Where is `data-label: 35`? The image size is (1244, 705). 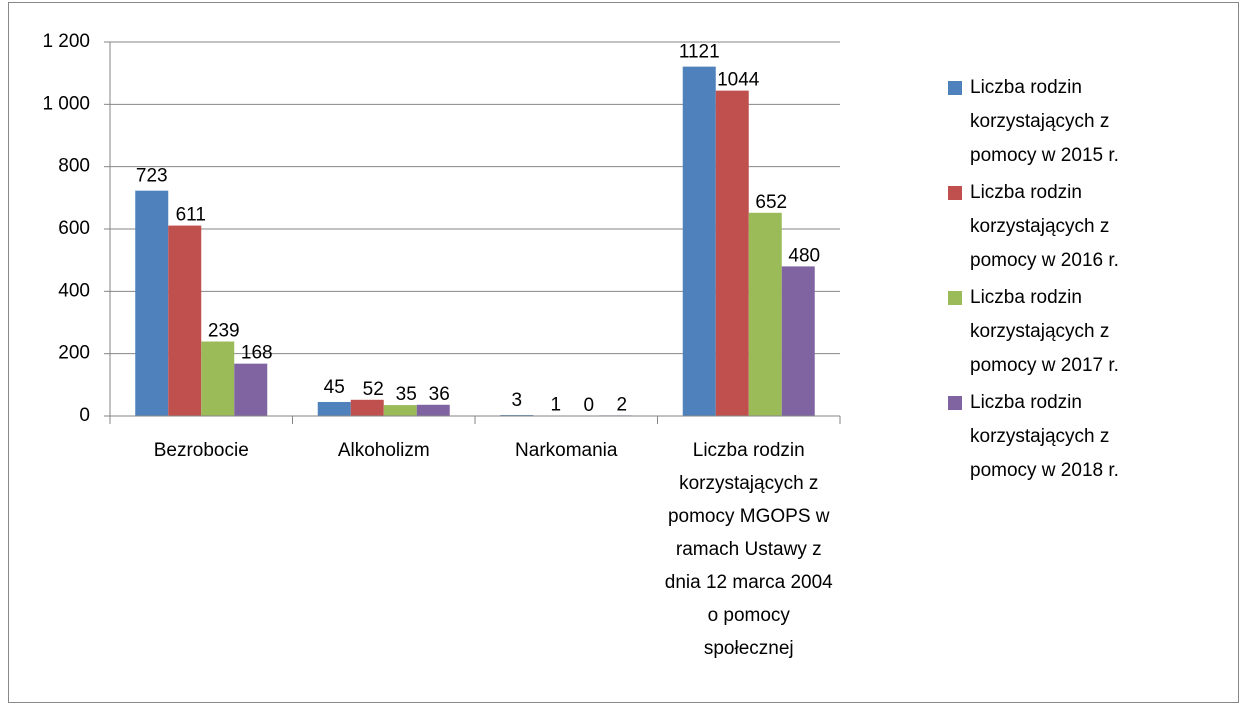 data-label: 35 is located at coordinates (406, 394).